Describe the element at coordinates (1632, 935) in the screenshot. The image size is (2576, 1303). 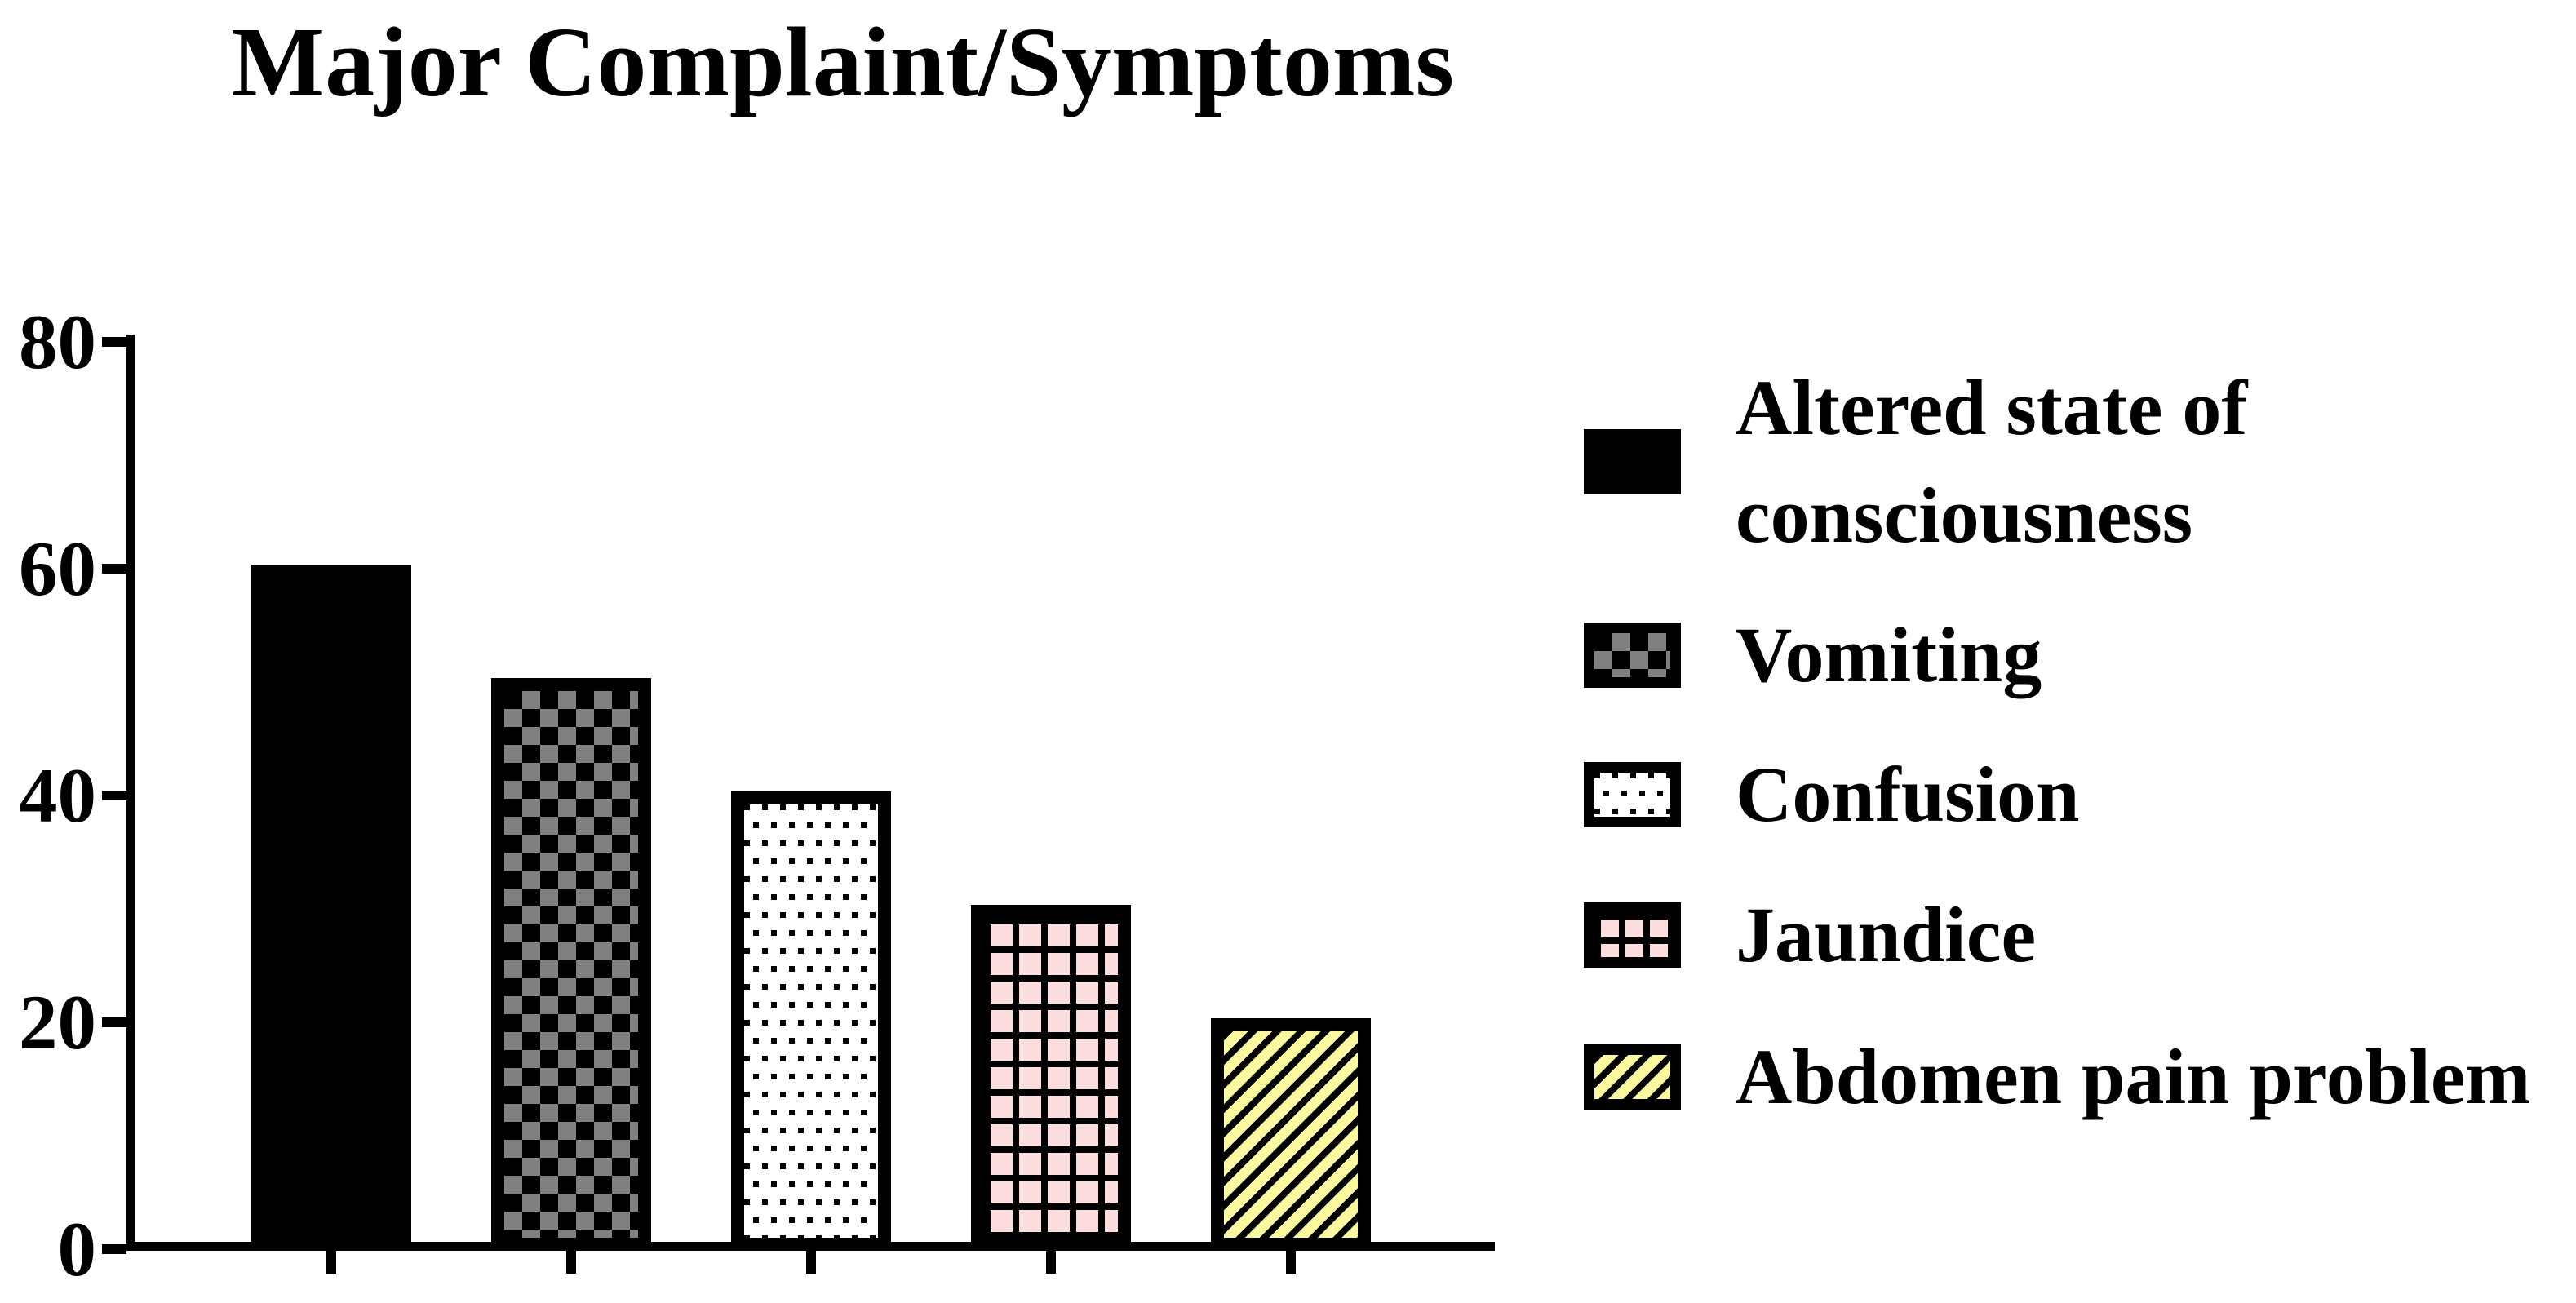
I see `legend-swatch-grid` at that location.